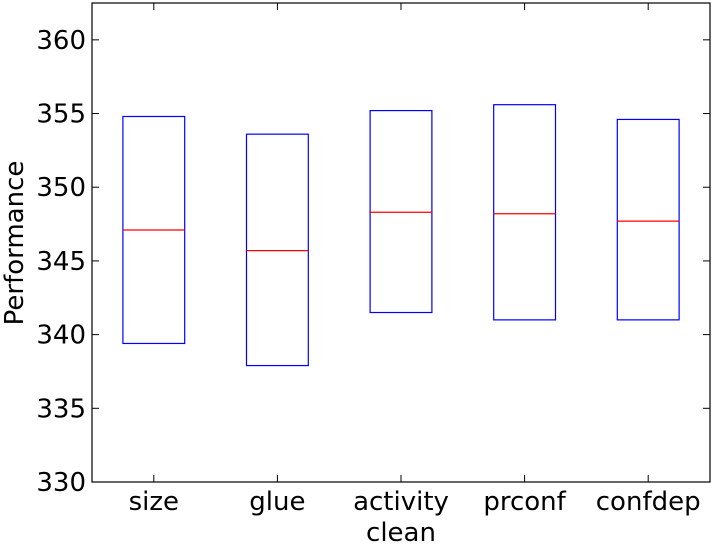  I want to click on x-tick-label: clean, so click(401, 533).